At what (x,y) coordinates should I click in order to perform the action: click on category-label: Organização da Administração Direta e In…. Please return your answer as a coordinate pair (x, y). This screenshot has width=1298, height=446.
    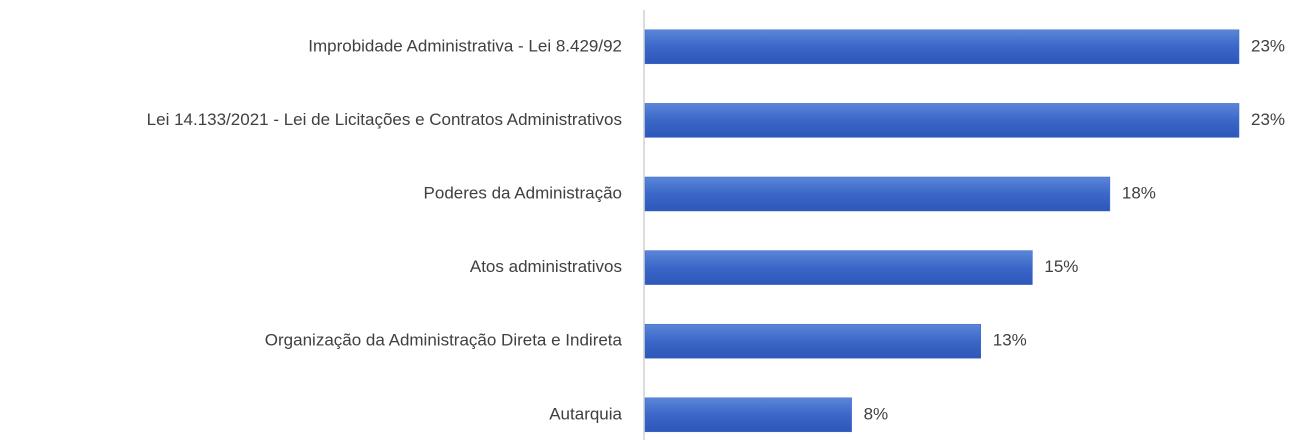
    Looking at the image, I should click on (444, 340).